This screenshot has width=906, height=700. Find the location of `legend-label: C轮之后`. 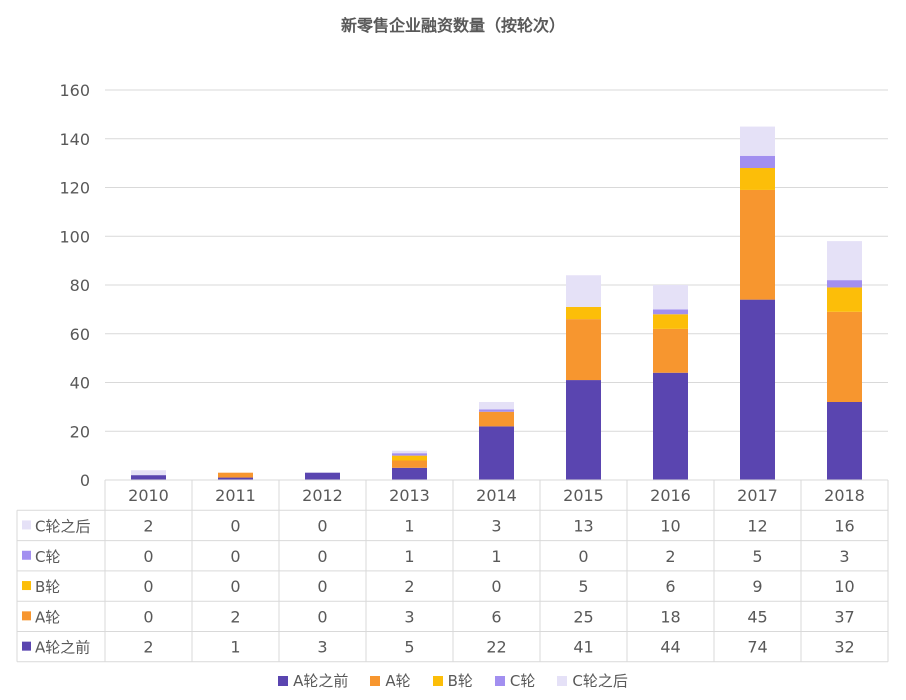

legend-label: C轮之后 is located at coordinates (600, 681).